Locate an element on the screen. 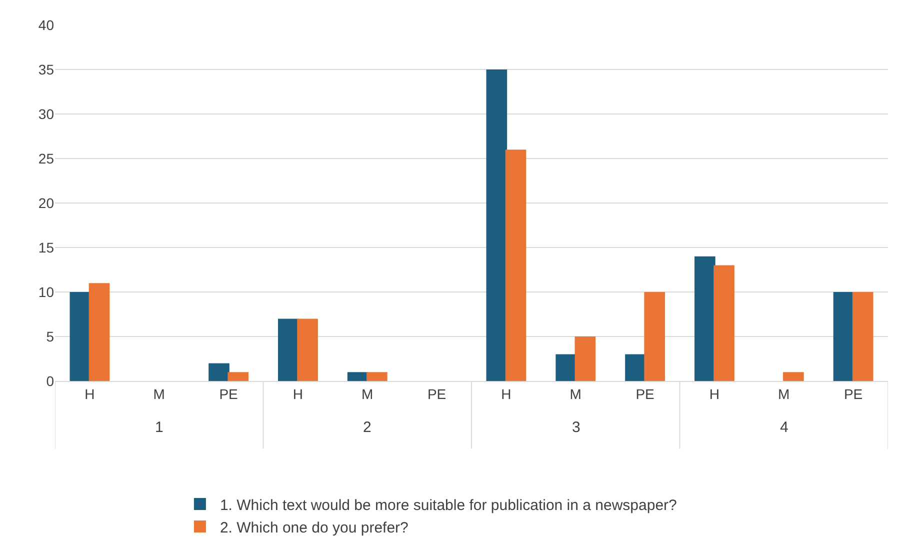 The width and height of the screenshot is (918, 555). y-tick-label: 10 is located at coordinates (46, 292).